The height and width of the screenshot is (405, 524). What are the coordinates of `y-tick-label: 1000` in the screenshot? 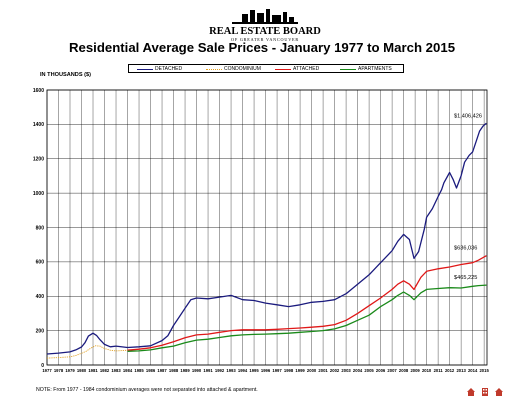 It's located at (38, 194).